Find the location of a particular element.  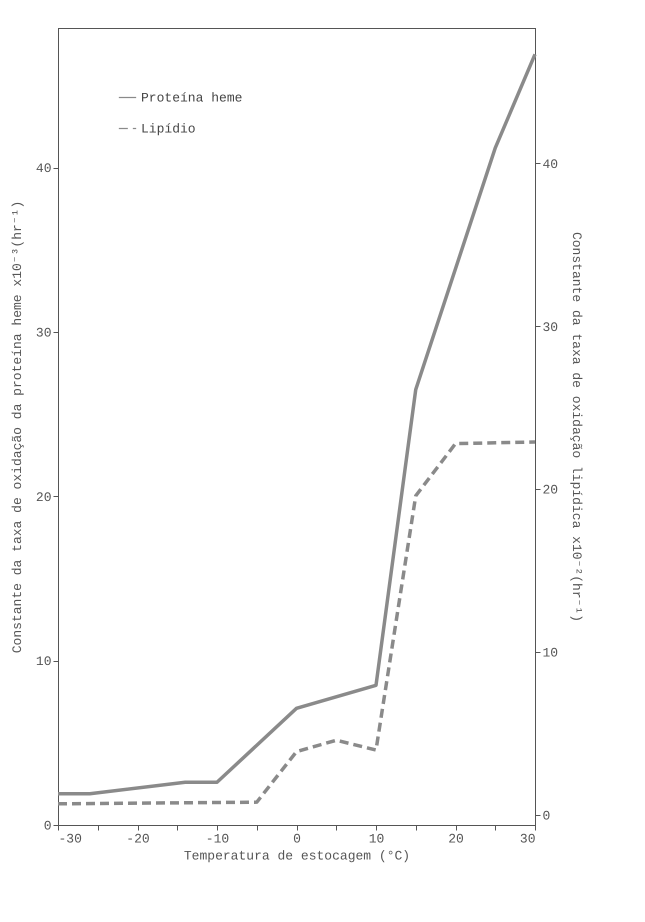

y2-tick-label: 30 is located at coordinates (550, 327).